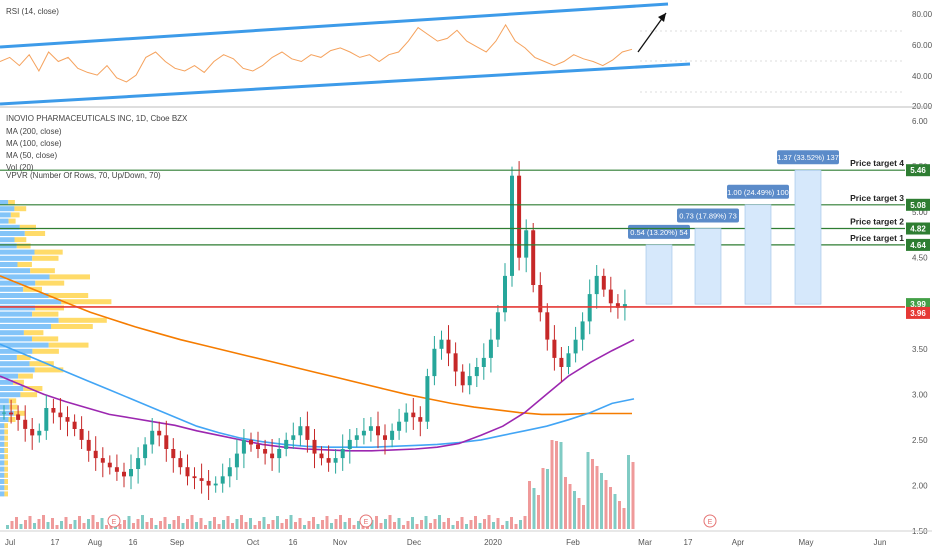 This screenshot has width=932, height=550. Describe the element at coordinates (920, 121) in the screenshot. I see `price-tick-label: 6.00` at that location.